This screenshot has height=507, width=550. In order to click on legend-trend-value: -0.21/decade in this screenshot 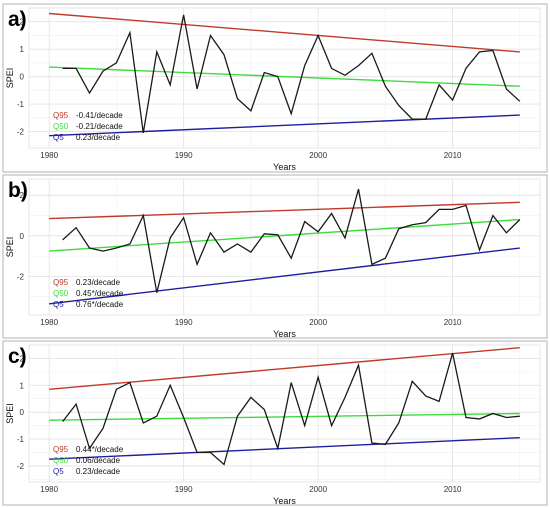, I will do `click(99, 126)`.